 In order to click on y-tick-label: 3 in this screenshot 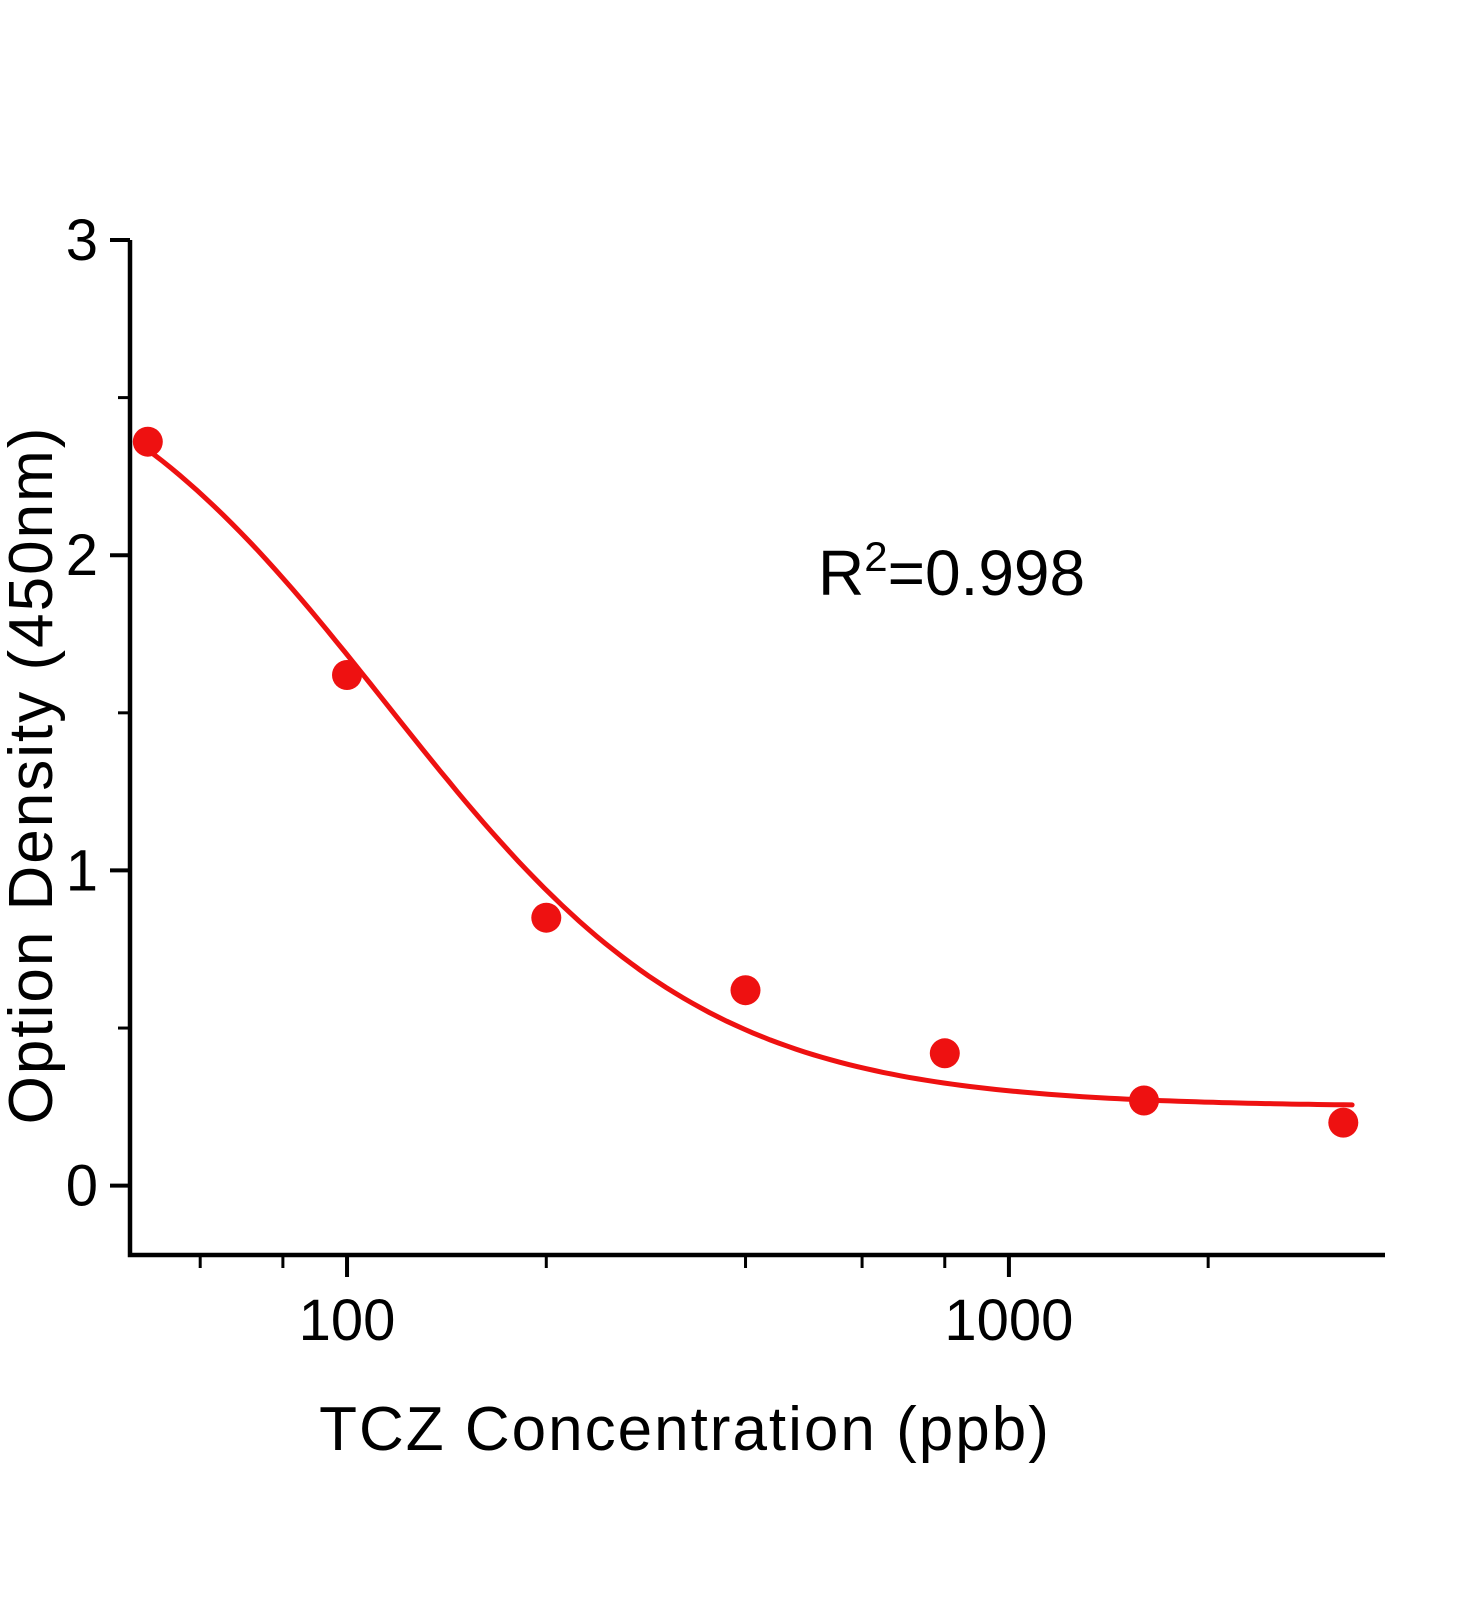, I will do `click(82, 240)`.